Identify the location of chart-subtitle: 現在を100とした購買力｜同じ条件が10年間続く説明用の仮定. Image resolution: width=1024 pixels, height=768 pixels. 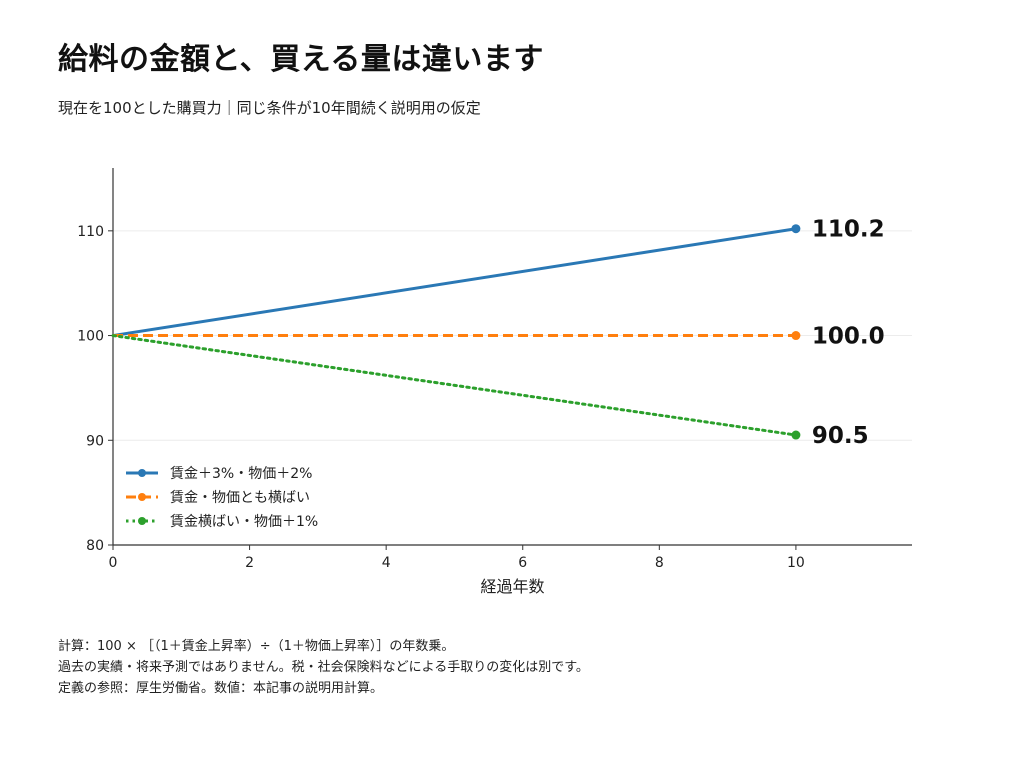
(269, 108).